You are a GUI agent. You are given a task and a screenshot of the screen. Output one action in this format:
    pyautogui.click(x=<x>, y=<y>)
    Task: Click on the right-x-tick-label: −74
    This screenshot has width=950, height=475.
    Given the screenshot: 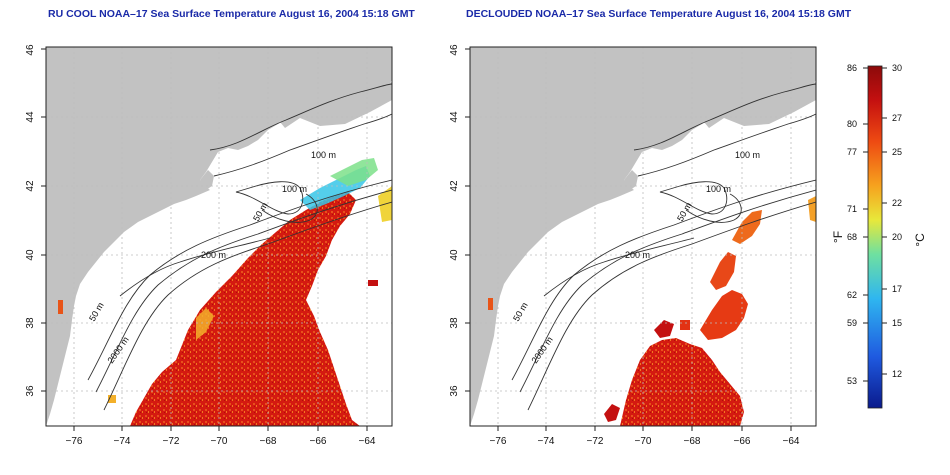 What is the action you would take?
    pyautogui.click(x=546, y=441)
    